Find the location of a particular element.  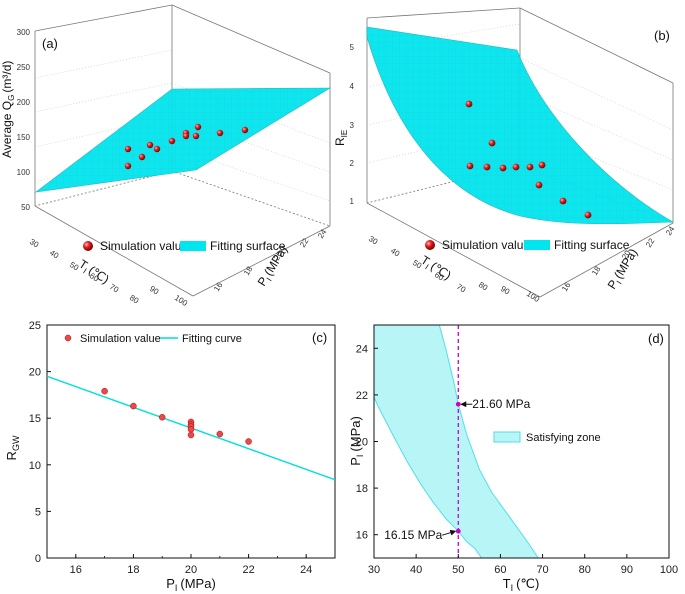

b-z-tick: 2 is located at coordinates (352, 163).